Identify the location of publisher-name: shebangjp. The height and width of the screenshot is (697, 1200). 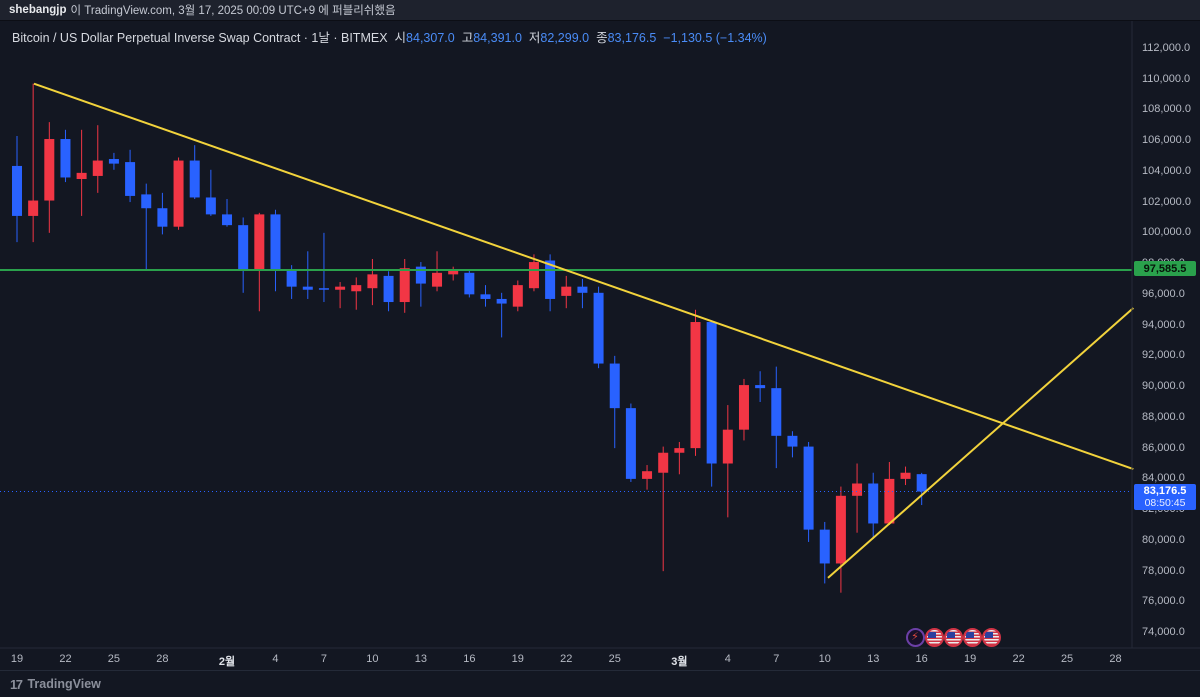
(38, 10).